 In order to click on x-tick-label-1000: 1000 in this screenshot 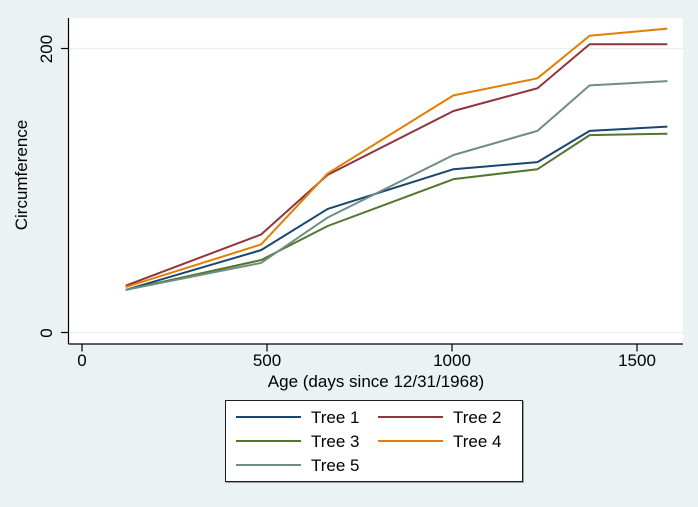, I will do `click(452, 360)`.